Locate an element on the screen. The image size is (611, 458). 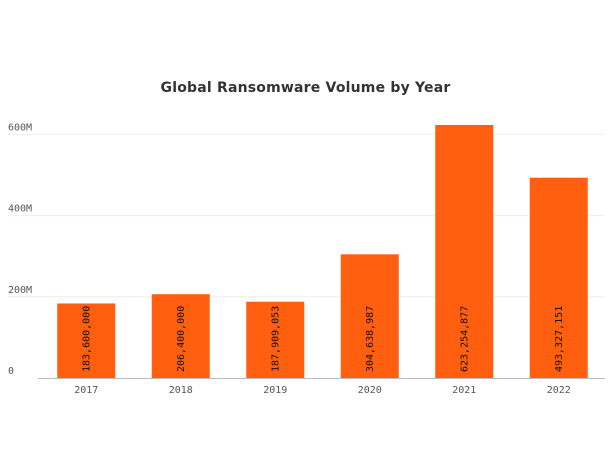
bar-2018 is located at coordinates (180, 336).